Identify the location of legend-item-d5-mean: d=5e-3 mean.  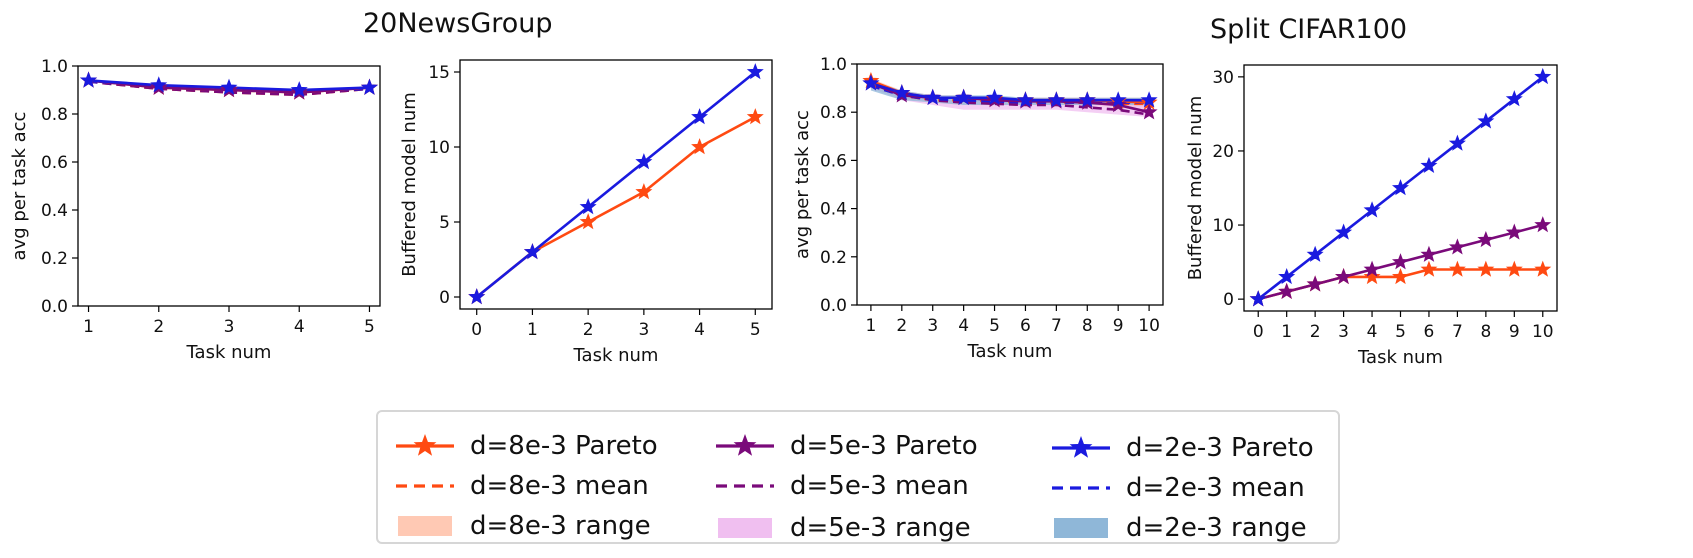
(841, 486).